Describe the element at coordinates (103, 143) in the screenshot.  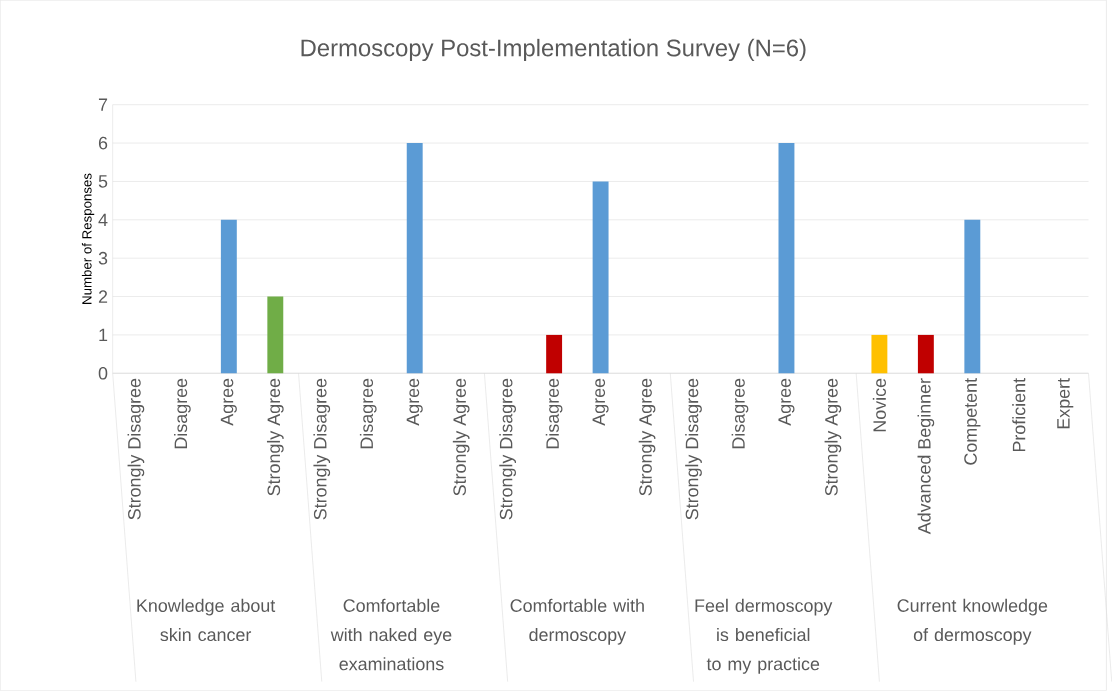
I see `y-tick-label: 6` at that location.